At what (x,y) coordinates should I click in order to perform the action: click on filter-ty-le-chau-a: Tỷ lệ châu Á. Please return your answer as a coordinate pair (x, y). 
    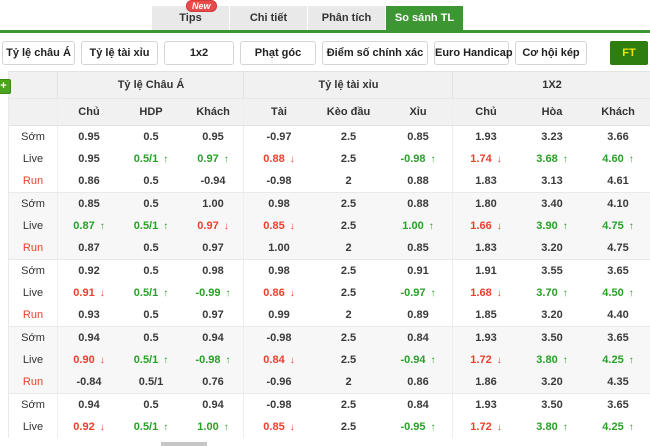
    Looking at the image, I should click on (38, 53).